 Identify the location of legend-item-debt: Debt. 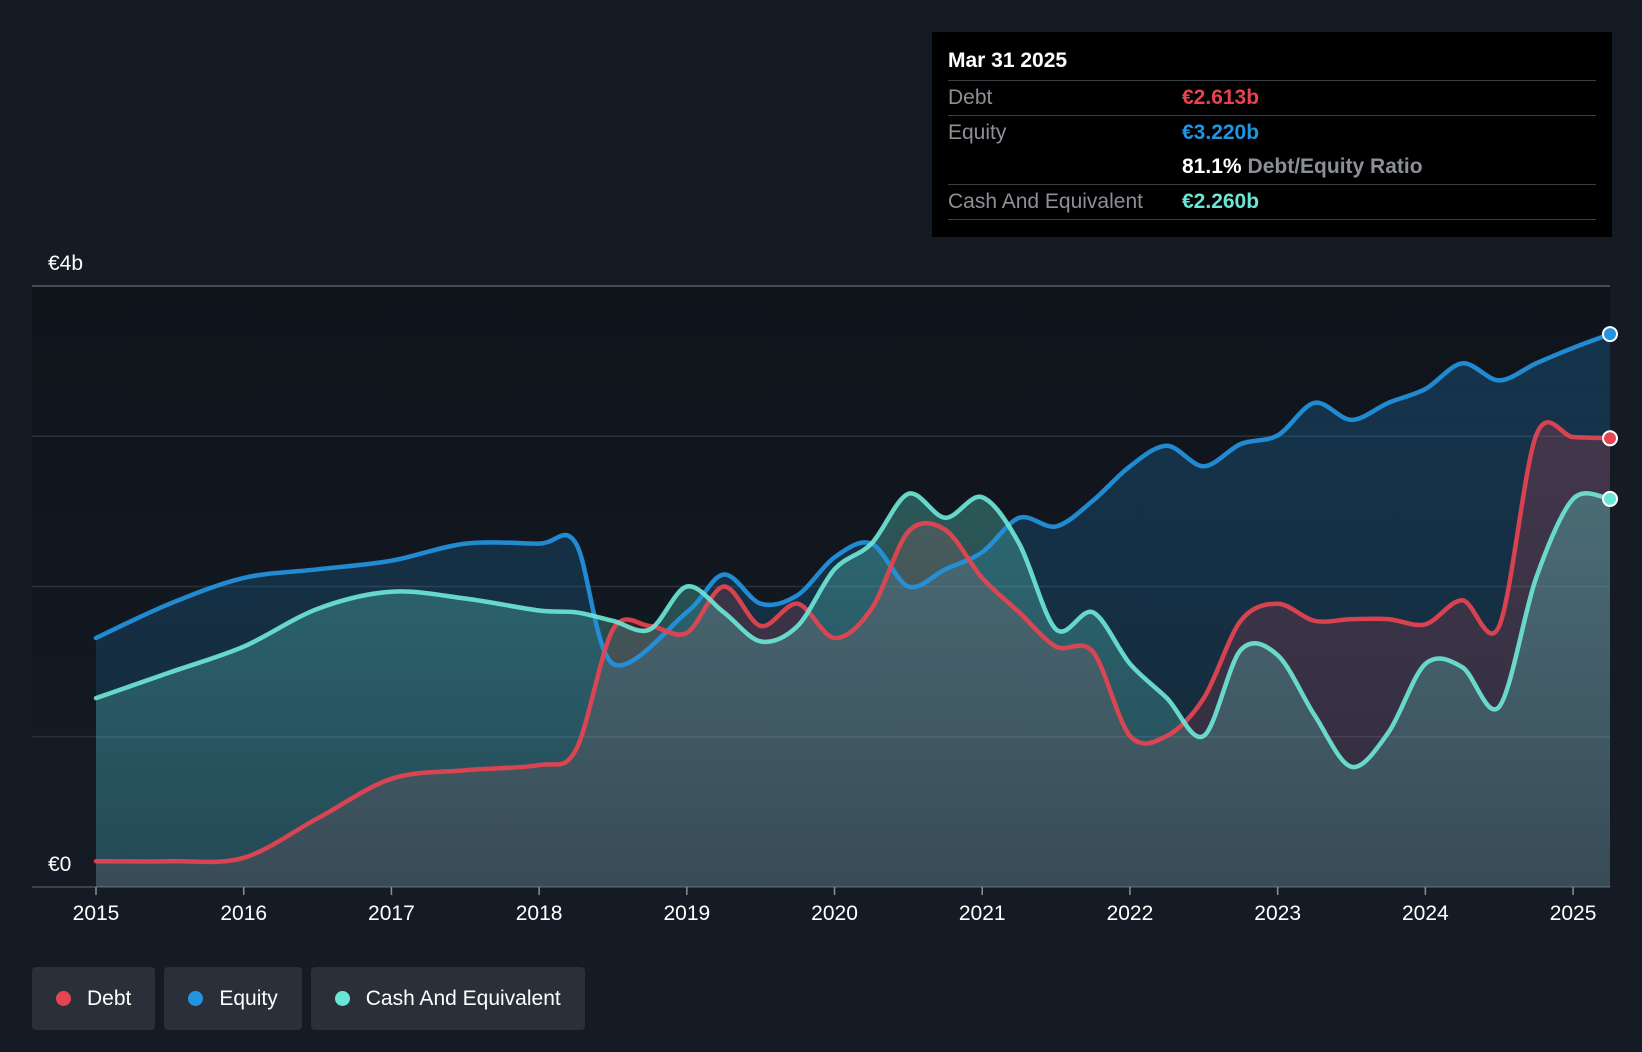
(94, 998).